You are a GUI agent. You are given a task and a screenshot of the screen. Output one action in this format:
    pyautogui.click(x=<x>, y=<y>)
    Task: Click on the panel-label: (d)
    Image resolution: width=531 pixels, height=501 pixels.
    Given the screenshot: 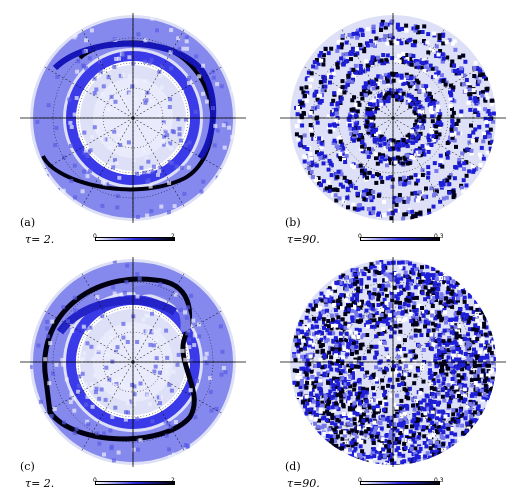 What is the action you would take?
    pyautogui.click(x=293, y=466)
    